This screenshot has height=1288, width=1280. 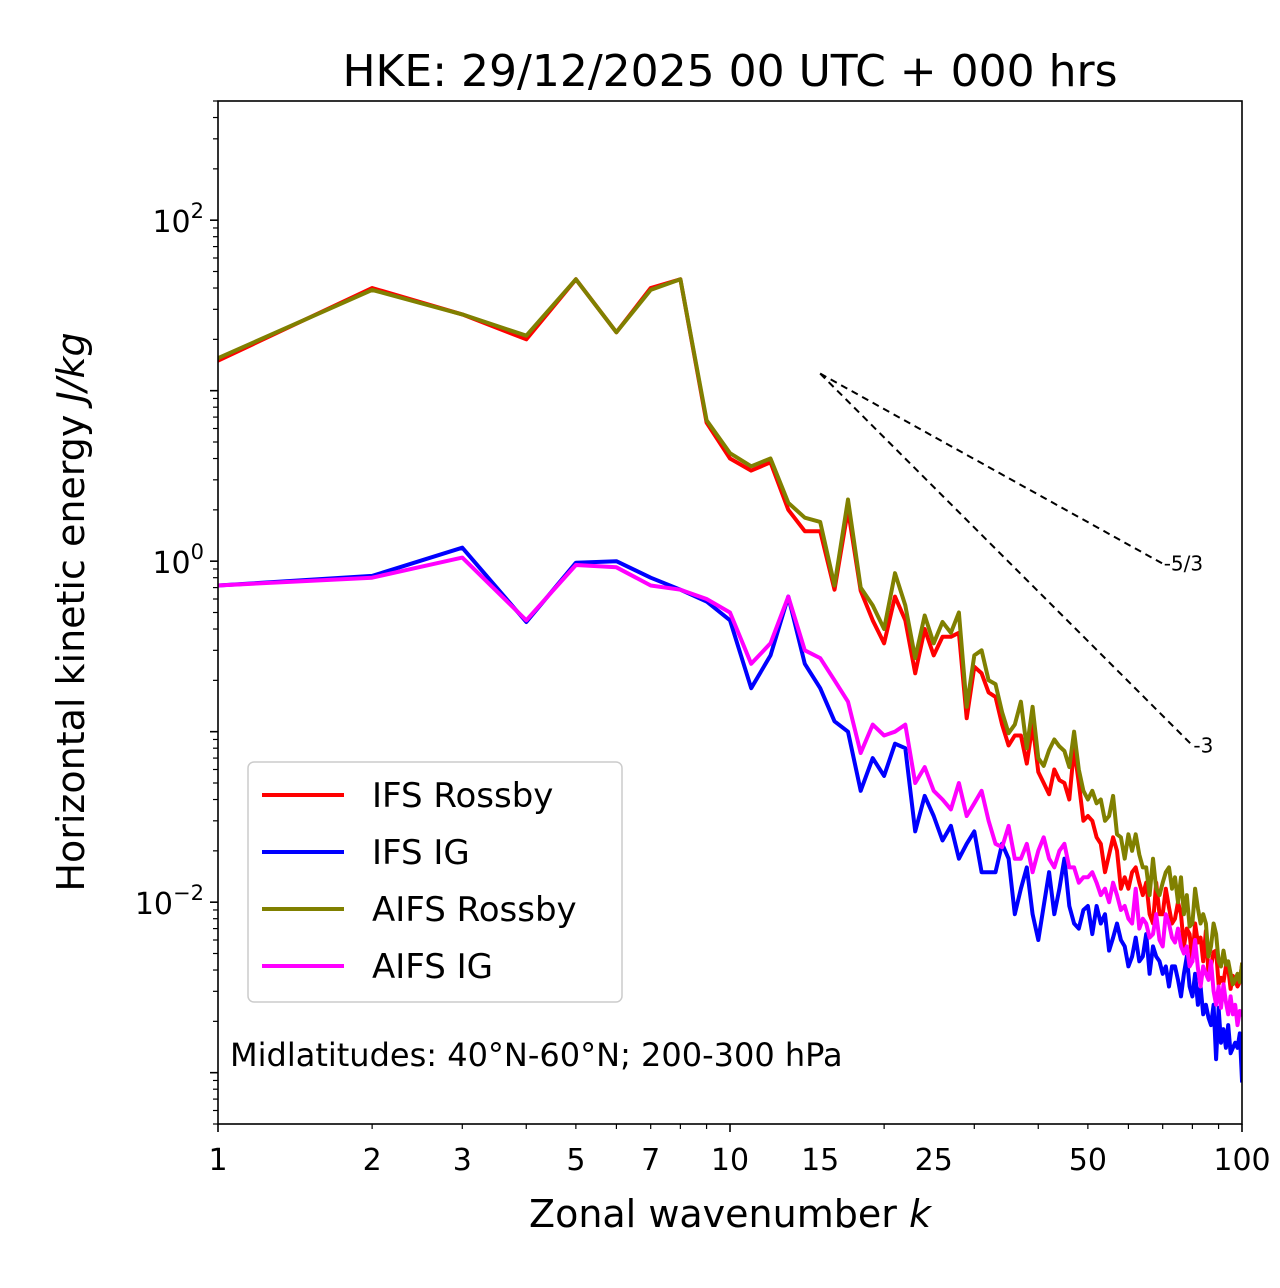 What do you see at coordinates (462, 796) in the screenshot?
I see `legend-label: IFS Rossby` at bounding box center [462, 796].